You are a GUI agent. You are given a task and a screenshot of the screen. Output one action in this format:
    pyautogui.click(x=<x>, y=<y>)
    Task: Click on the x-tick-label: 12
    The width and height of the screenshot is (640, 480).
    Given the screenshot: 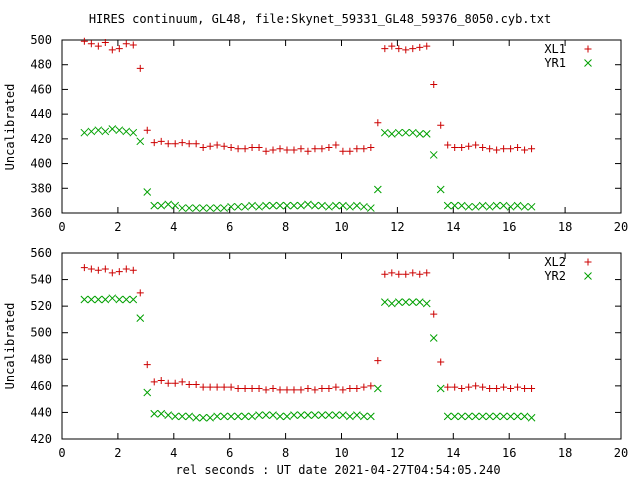 What is the action you would take?
    pyautogui.click(x=397, y=453)
    